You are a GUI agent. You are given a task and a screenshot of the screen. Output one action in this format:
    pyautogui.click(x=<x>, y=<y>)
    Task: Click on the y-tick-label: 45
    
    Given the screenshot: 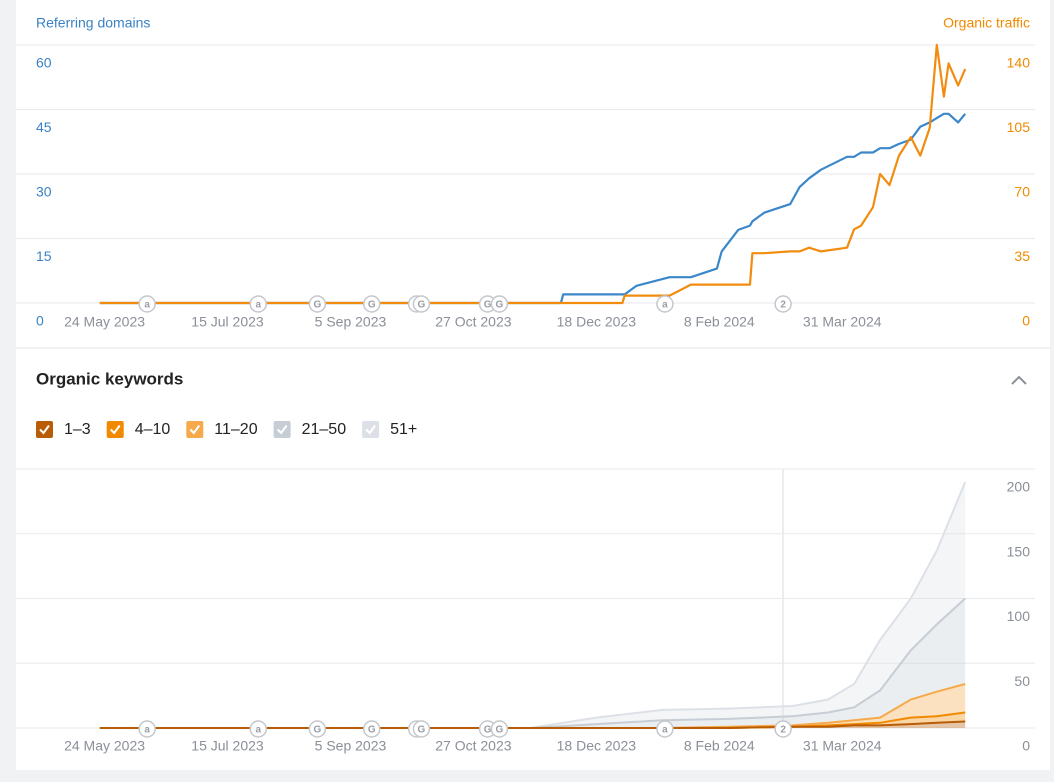 What is the action you would take?
    pyautogui.click(x=44, y=127)
    